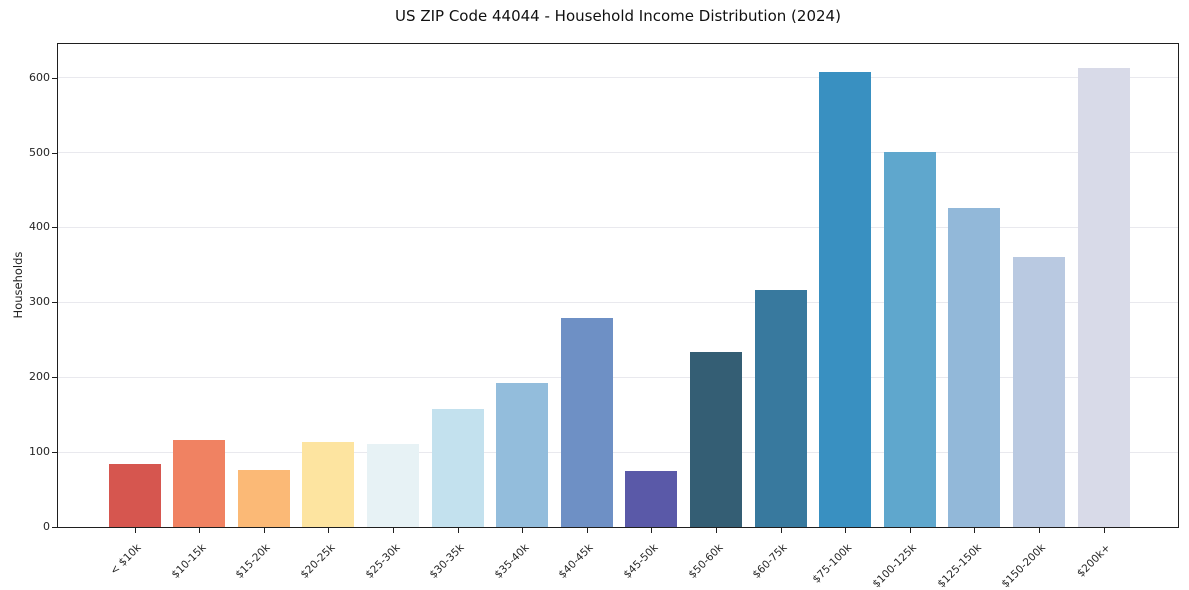 This screenshot has width=1189, height=590. I want to click on x-tick-label-text: $125-150k, so click(959, 565).